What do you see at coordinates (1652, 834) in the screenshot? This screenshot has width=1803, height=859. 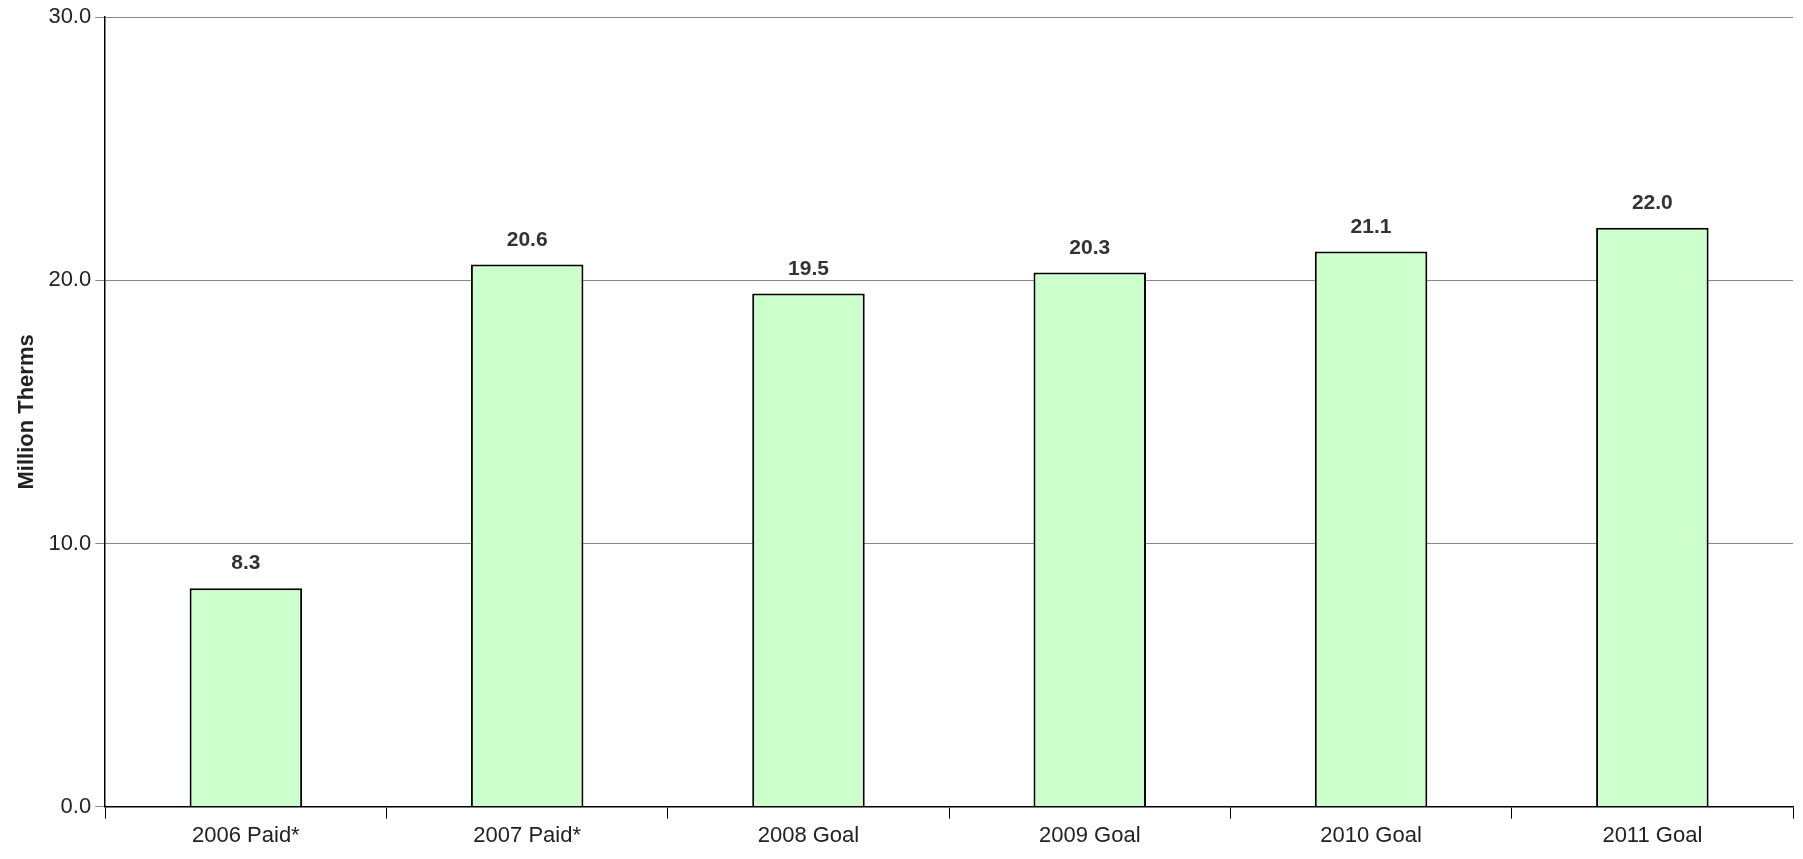 I see `x-tick-label: 2011 Goal` at bounding box center [1652, 834].